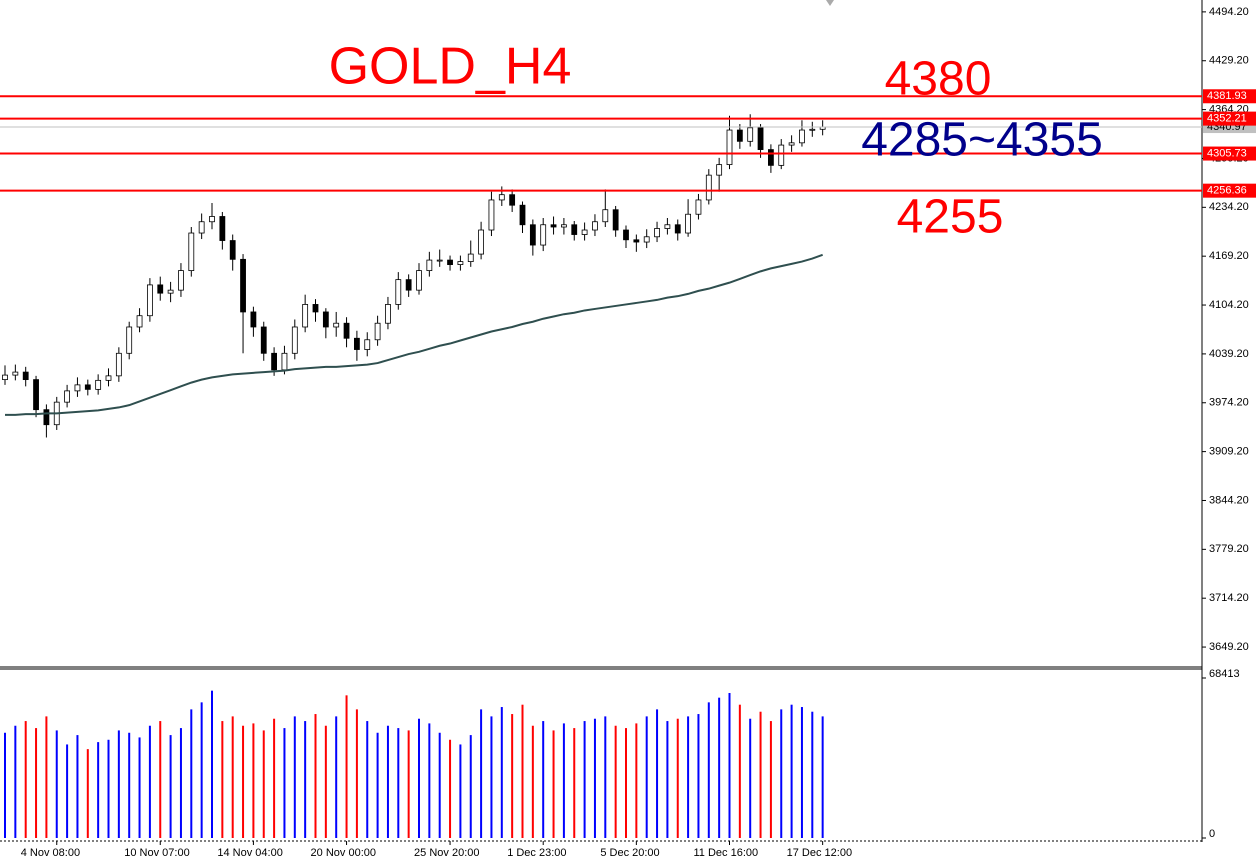 Image resolution: width=1258 pixels, height=862 pixels. What do you see at coordinates (414, 334) in the screenshot?
I see `moving-average` at bounding box center [414, 334].